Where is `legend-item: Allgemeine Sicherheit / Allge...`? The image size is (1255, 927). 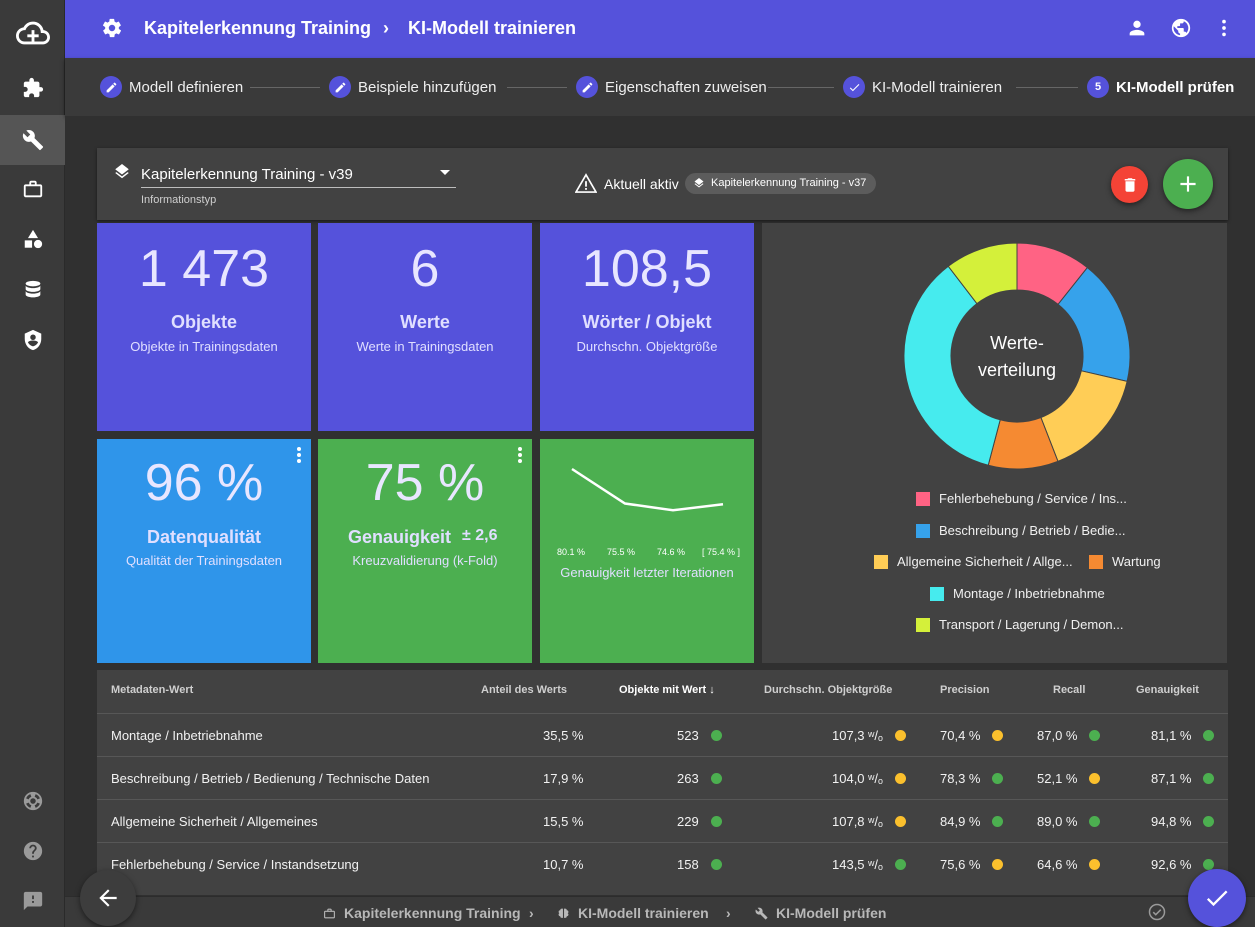
legend-item: Allgemeine Sicherheit / Allge... is located at coordinates (973, 561).